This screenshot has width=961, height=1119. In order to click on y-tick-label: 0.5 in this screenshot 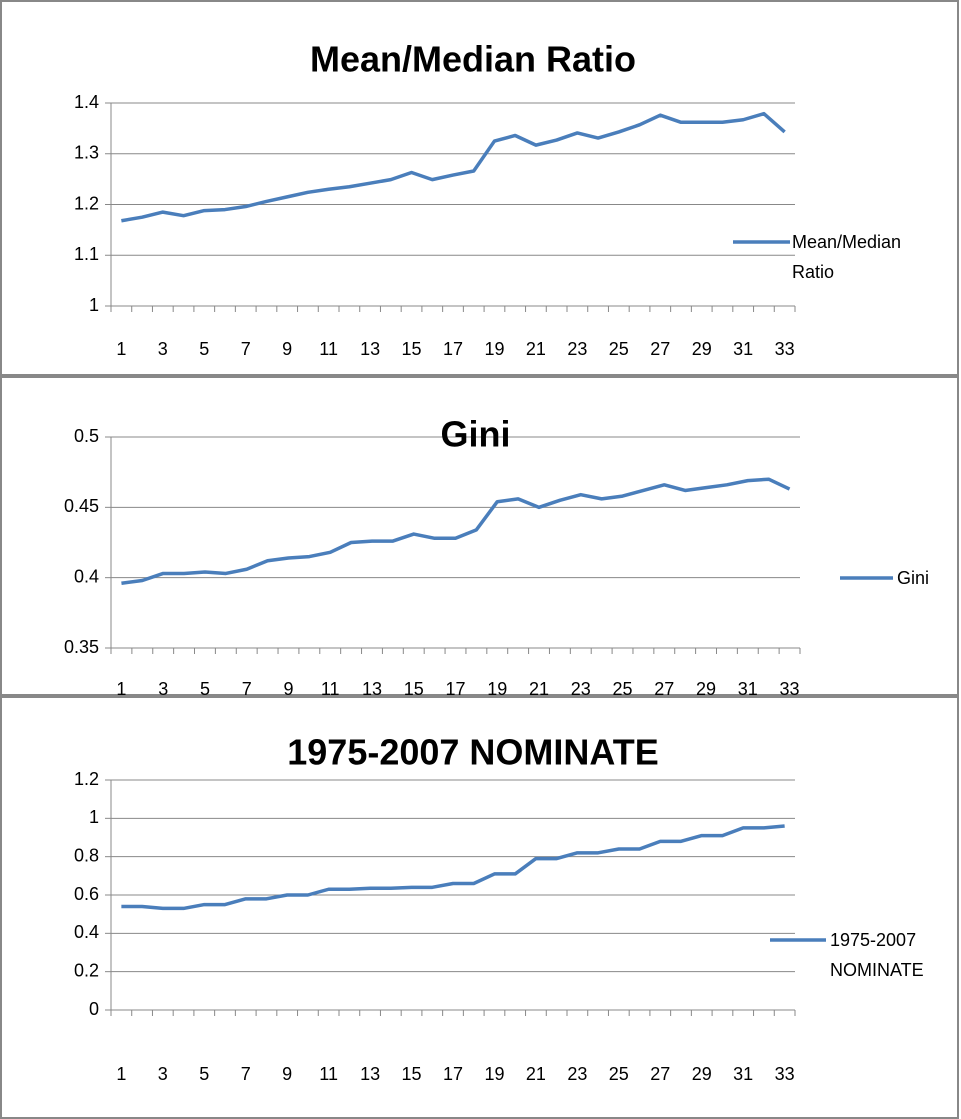, I will do `click(86, 436)`.